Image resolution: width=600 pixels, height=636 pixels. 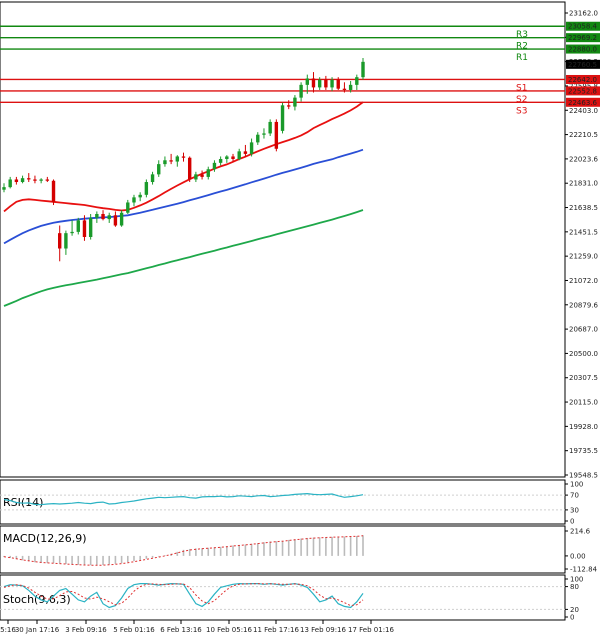 What do you see at coordinates (583, 208) in the screenshot?
I see `price-tick-label: 21638.5` at bounding box center [583, 208].